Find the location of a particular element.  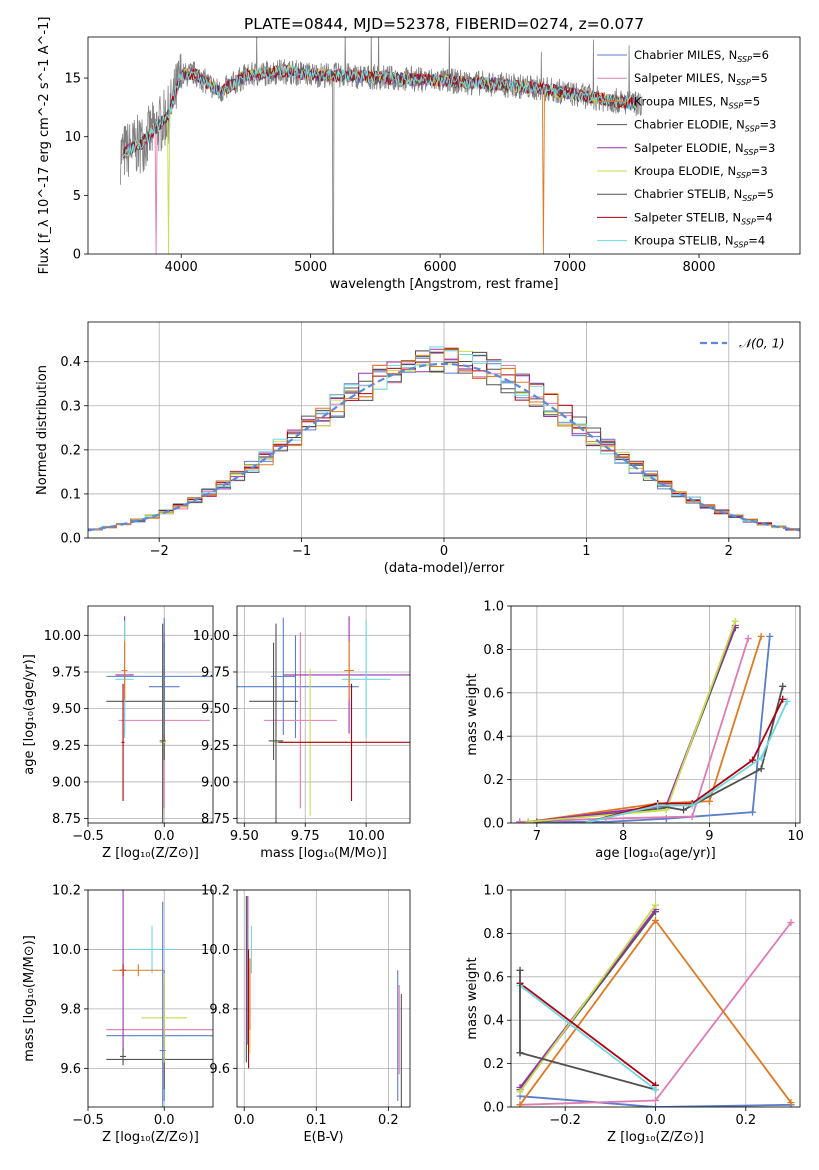

weight-lines is located at coordinates (653, 720).